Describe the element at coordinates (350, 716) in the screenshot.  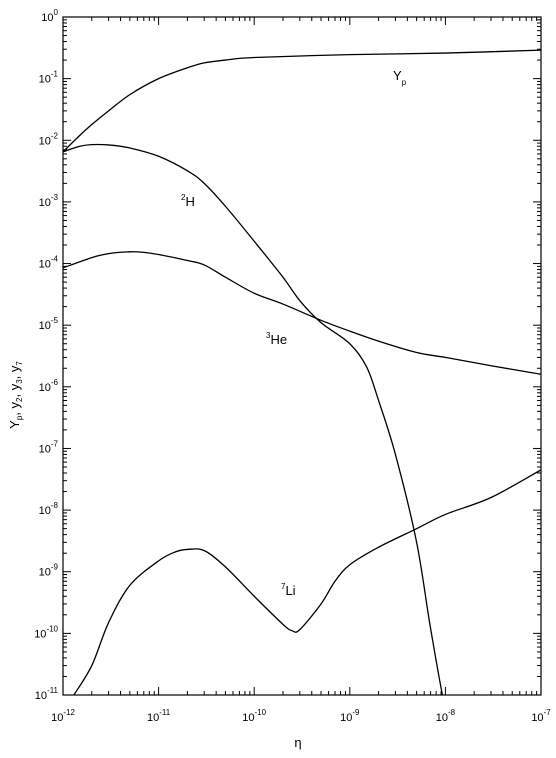
I see `x-tick-label: 10⁻⁹` at that location.